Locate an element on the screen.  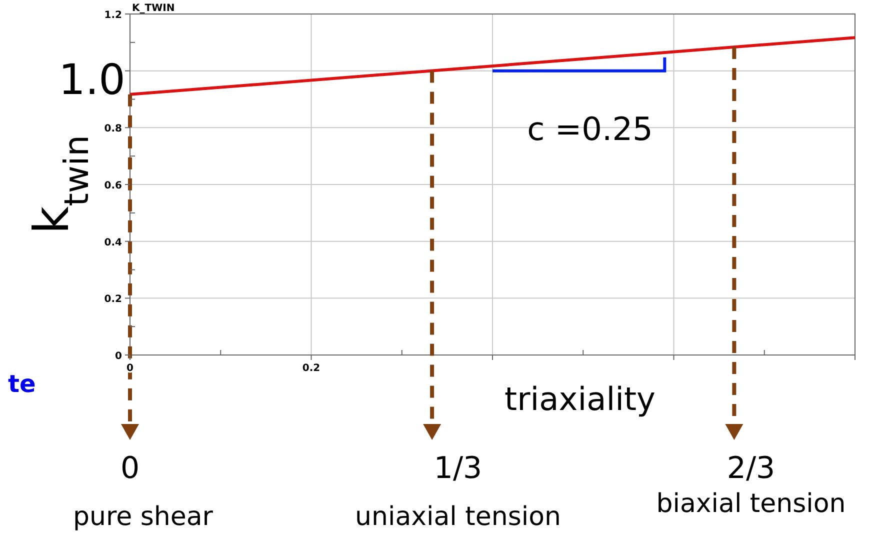
y-tick-label: 1.2 is located at coordinates (113, 15).